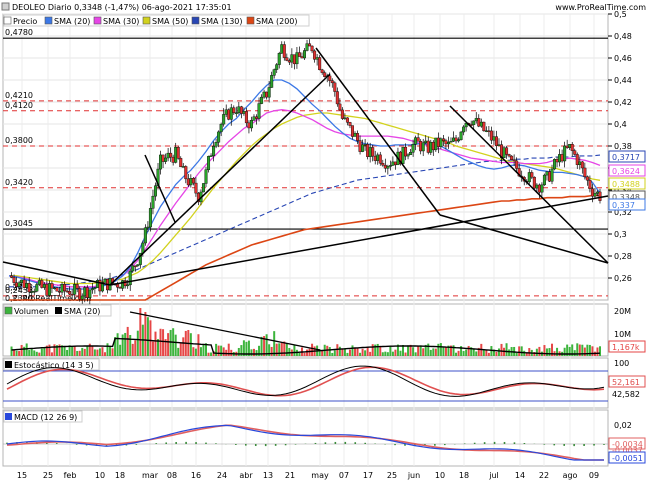 Image resolution: width=650 pixels, height=483 pixels. What do you see at coordinates (325, 6) in the screenshot?
I see `header-bar` at bounding box center [325, 6].